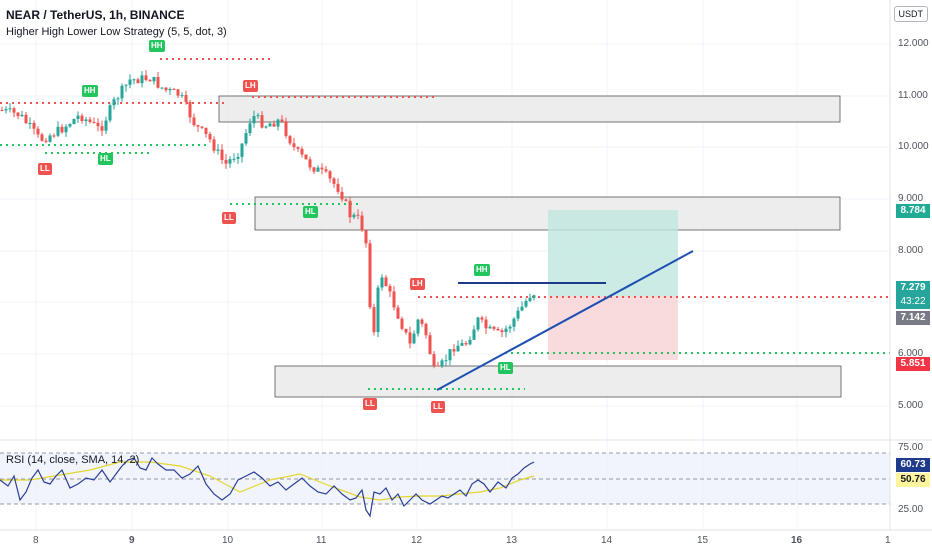 This screenshot has height=550, width=932. I want to click on zone-mid, so click(547, 213).